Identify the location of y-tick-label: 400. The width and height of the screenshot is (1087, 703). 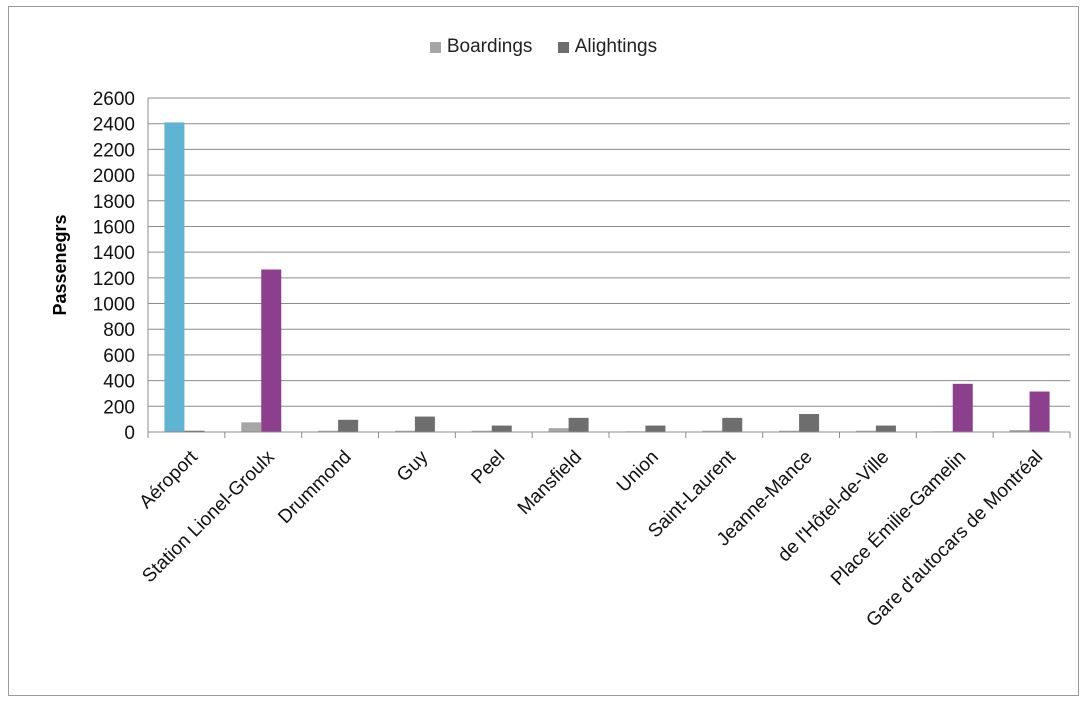
(119, 382).